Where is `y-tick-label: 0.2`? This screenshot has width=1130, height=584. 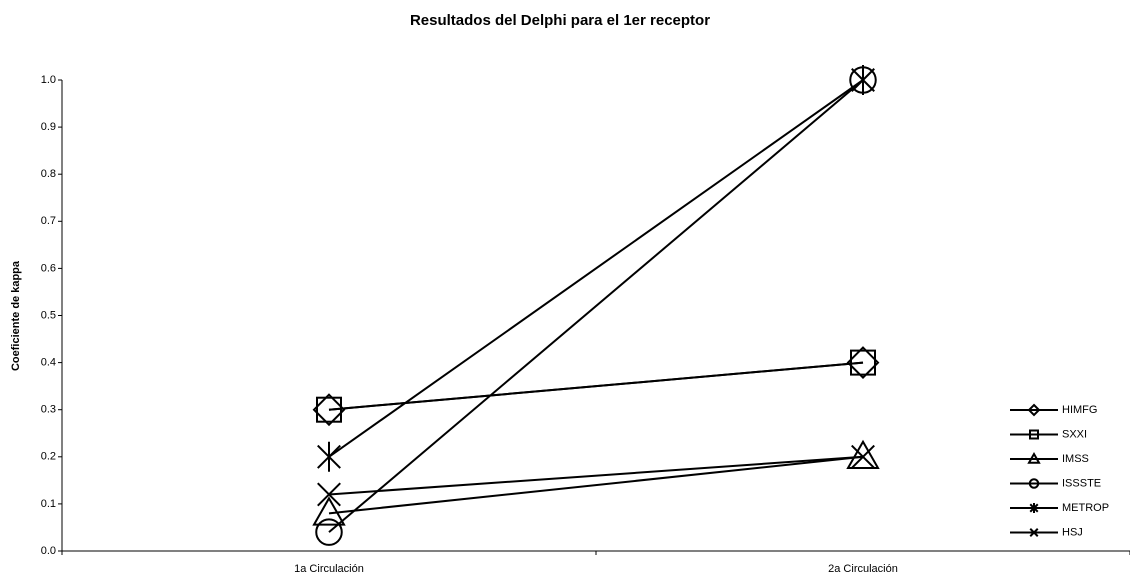
y-tick-label: 0.2 is located at coordinates (48, 457).